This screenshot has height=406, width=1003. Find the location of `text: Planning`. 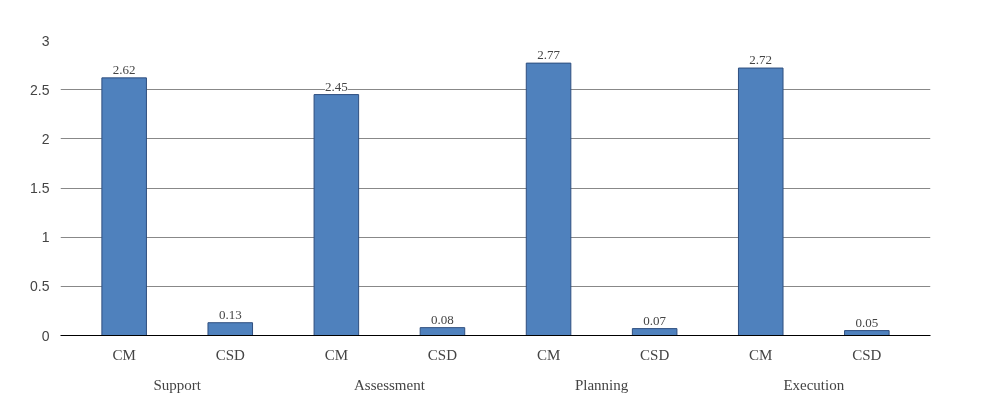

text: Planning is located at coordinates (601, 384).